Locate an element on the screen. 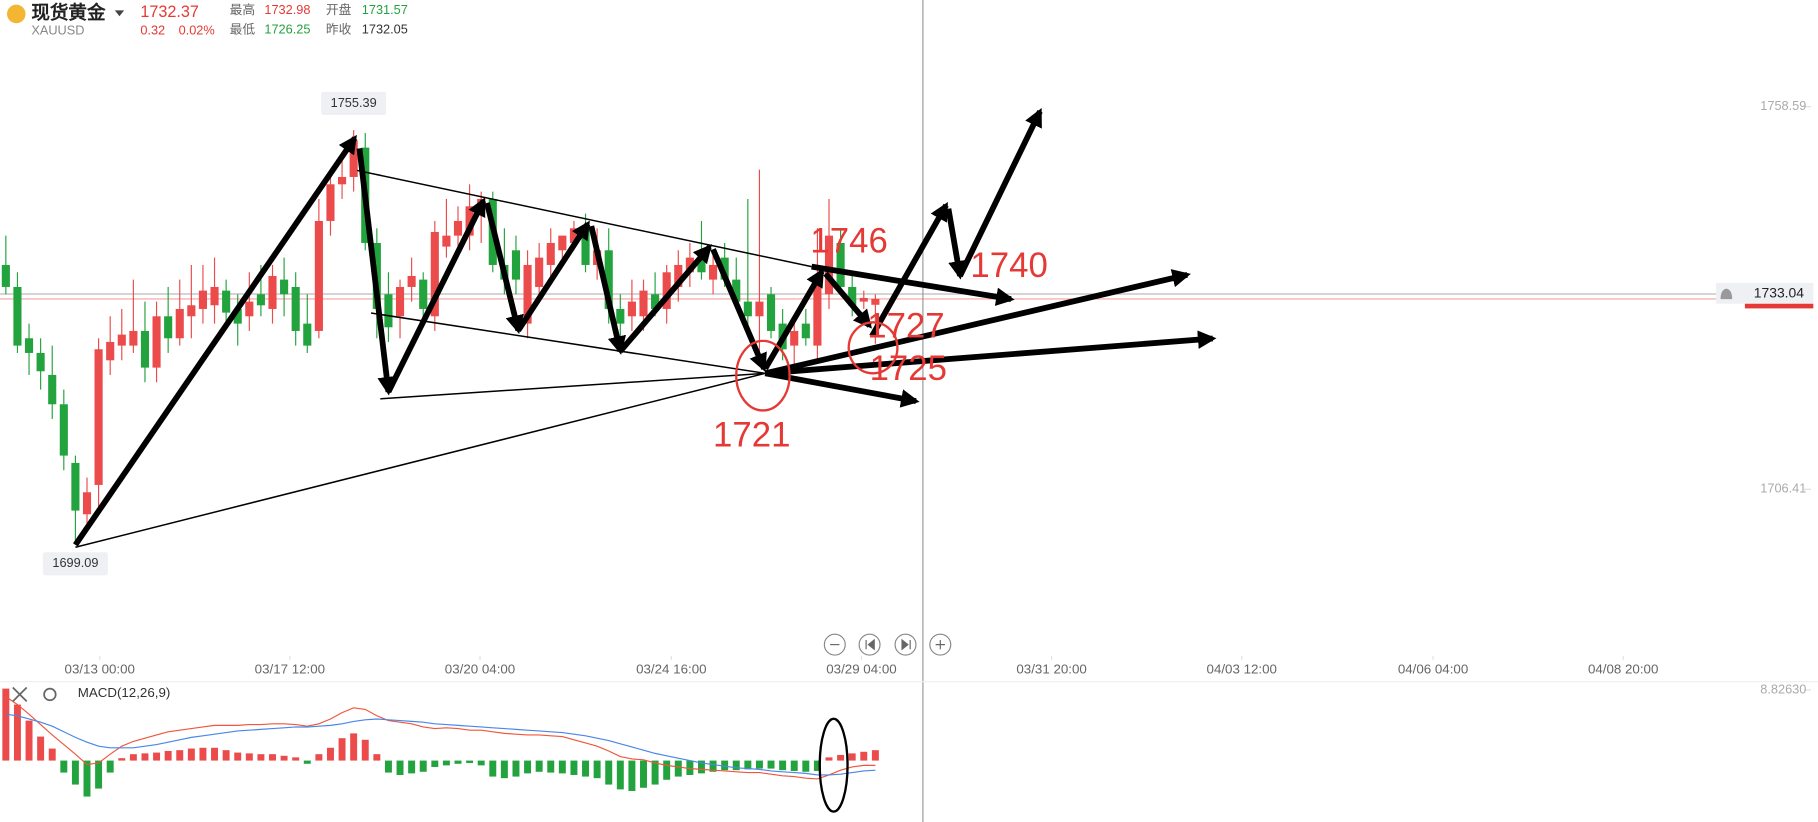 This screenshot has width=1818, height=822. symbol: XAUUSD is located at coordinates (57, 30).